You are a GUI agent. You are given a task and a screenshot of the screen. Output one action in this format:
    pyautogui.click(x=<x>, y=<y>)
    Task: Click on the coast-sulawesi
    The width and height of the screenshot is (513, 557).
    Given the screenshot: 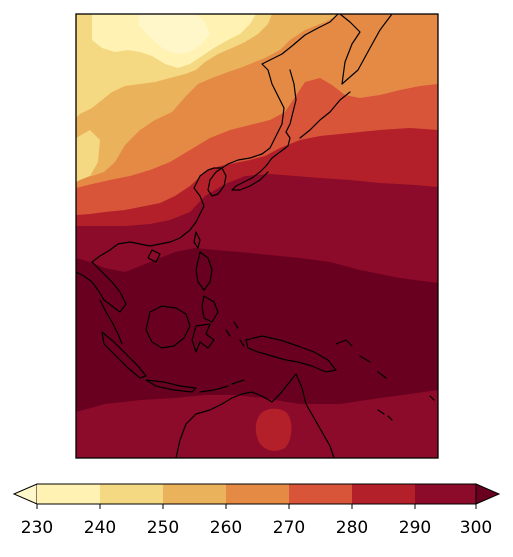 What is the action you would take?
    pyautogui.click(x=203, y=338)
    